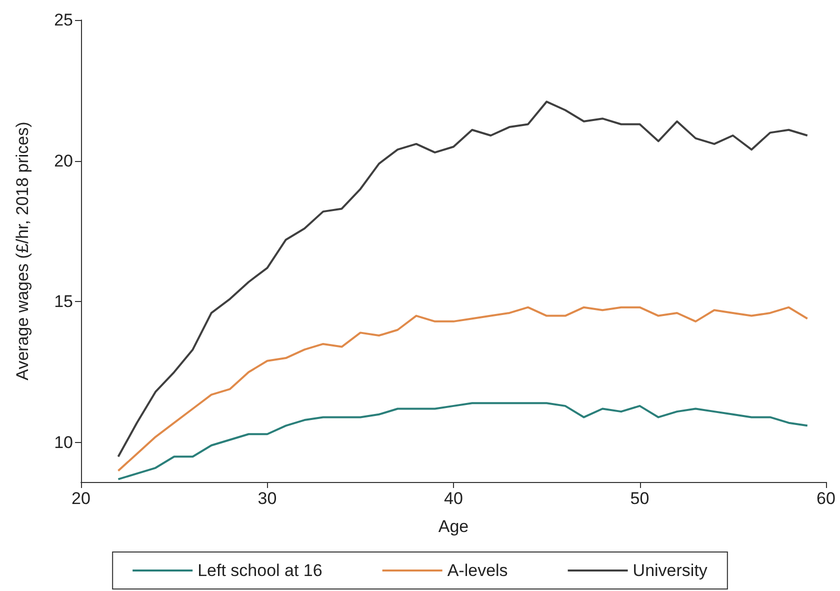  I want to click on y-tick-label: 15, so click(63, 302).